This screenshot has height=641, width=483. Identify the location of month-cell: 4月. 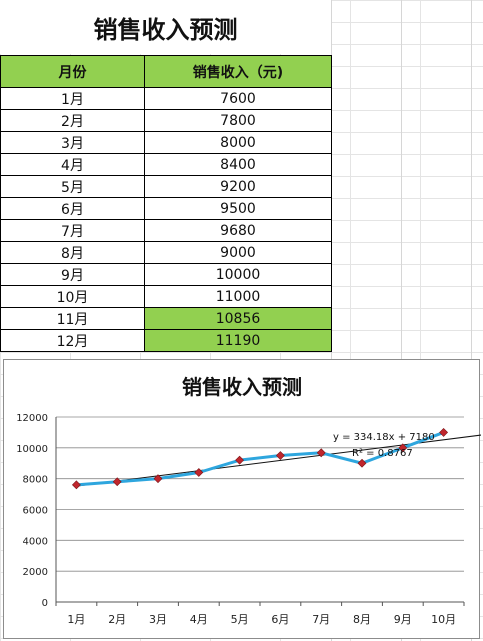
(72, 164).